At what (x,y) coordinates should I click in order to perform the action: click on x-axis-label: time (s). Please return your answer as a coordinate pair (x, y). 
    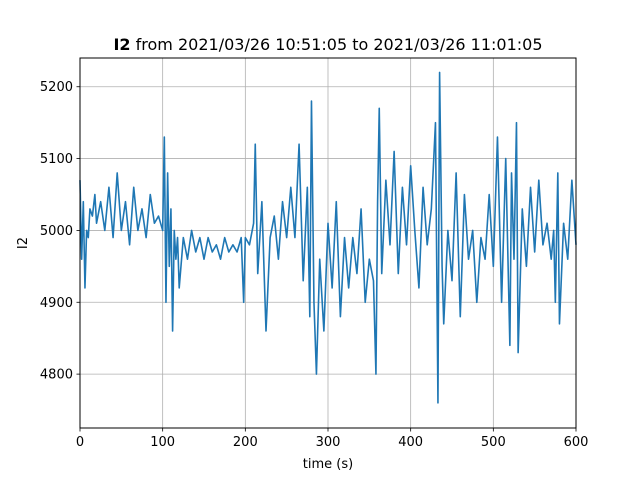
    Looking at the image, I should click on (328, 464).